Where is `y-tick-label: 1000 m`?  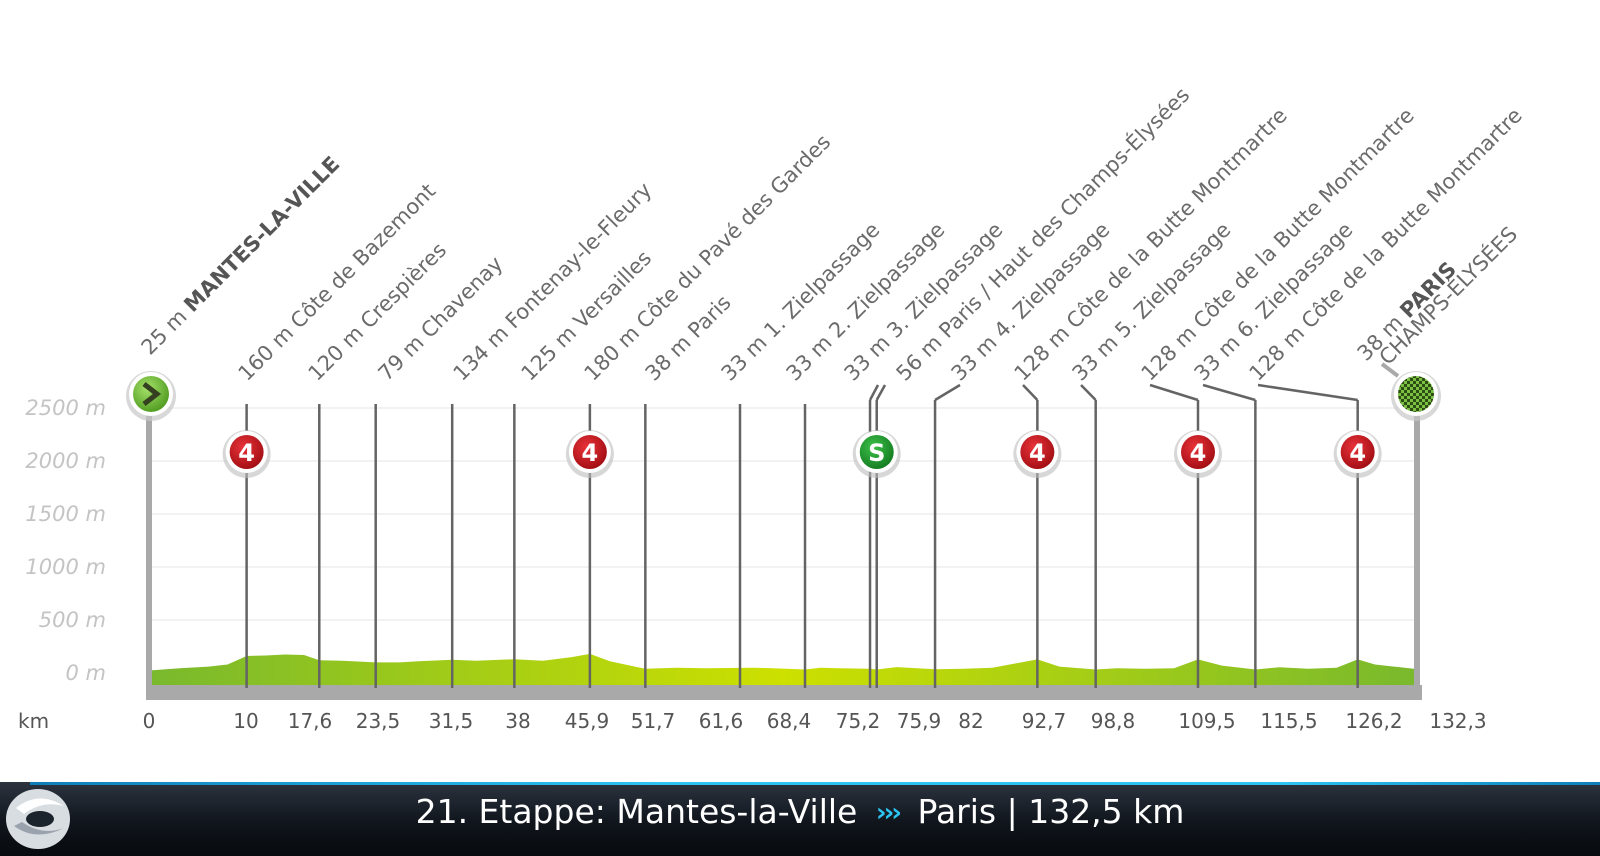 y-tick-label: 1000 m is located at coordinates (65, 567).